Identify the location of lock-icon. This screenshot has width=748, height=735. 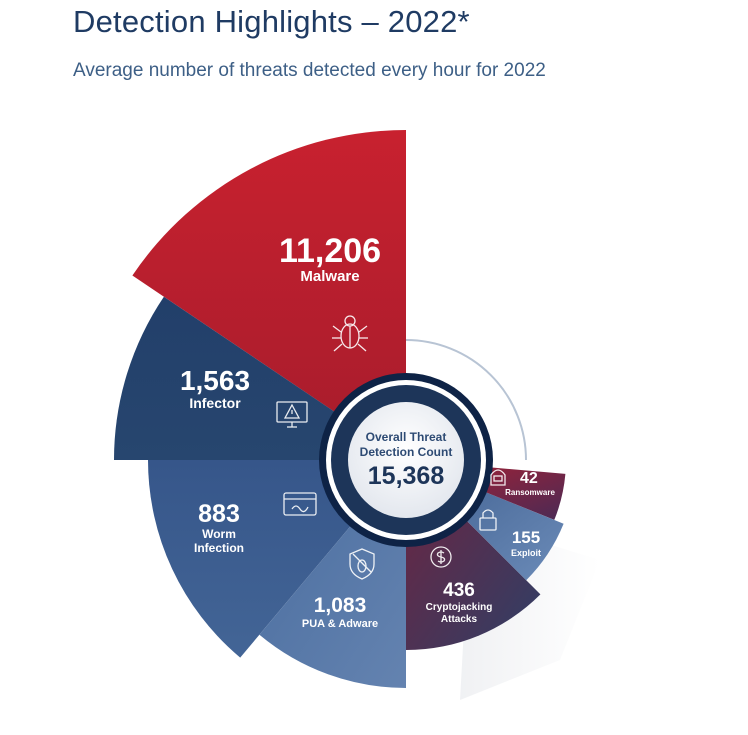
(488, 520).